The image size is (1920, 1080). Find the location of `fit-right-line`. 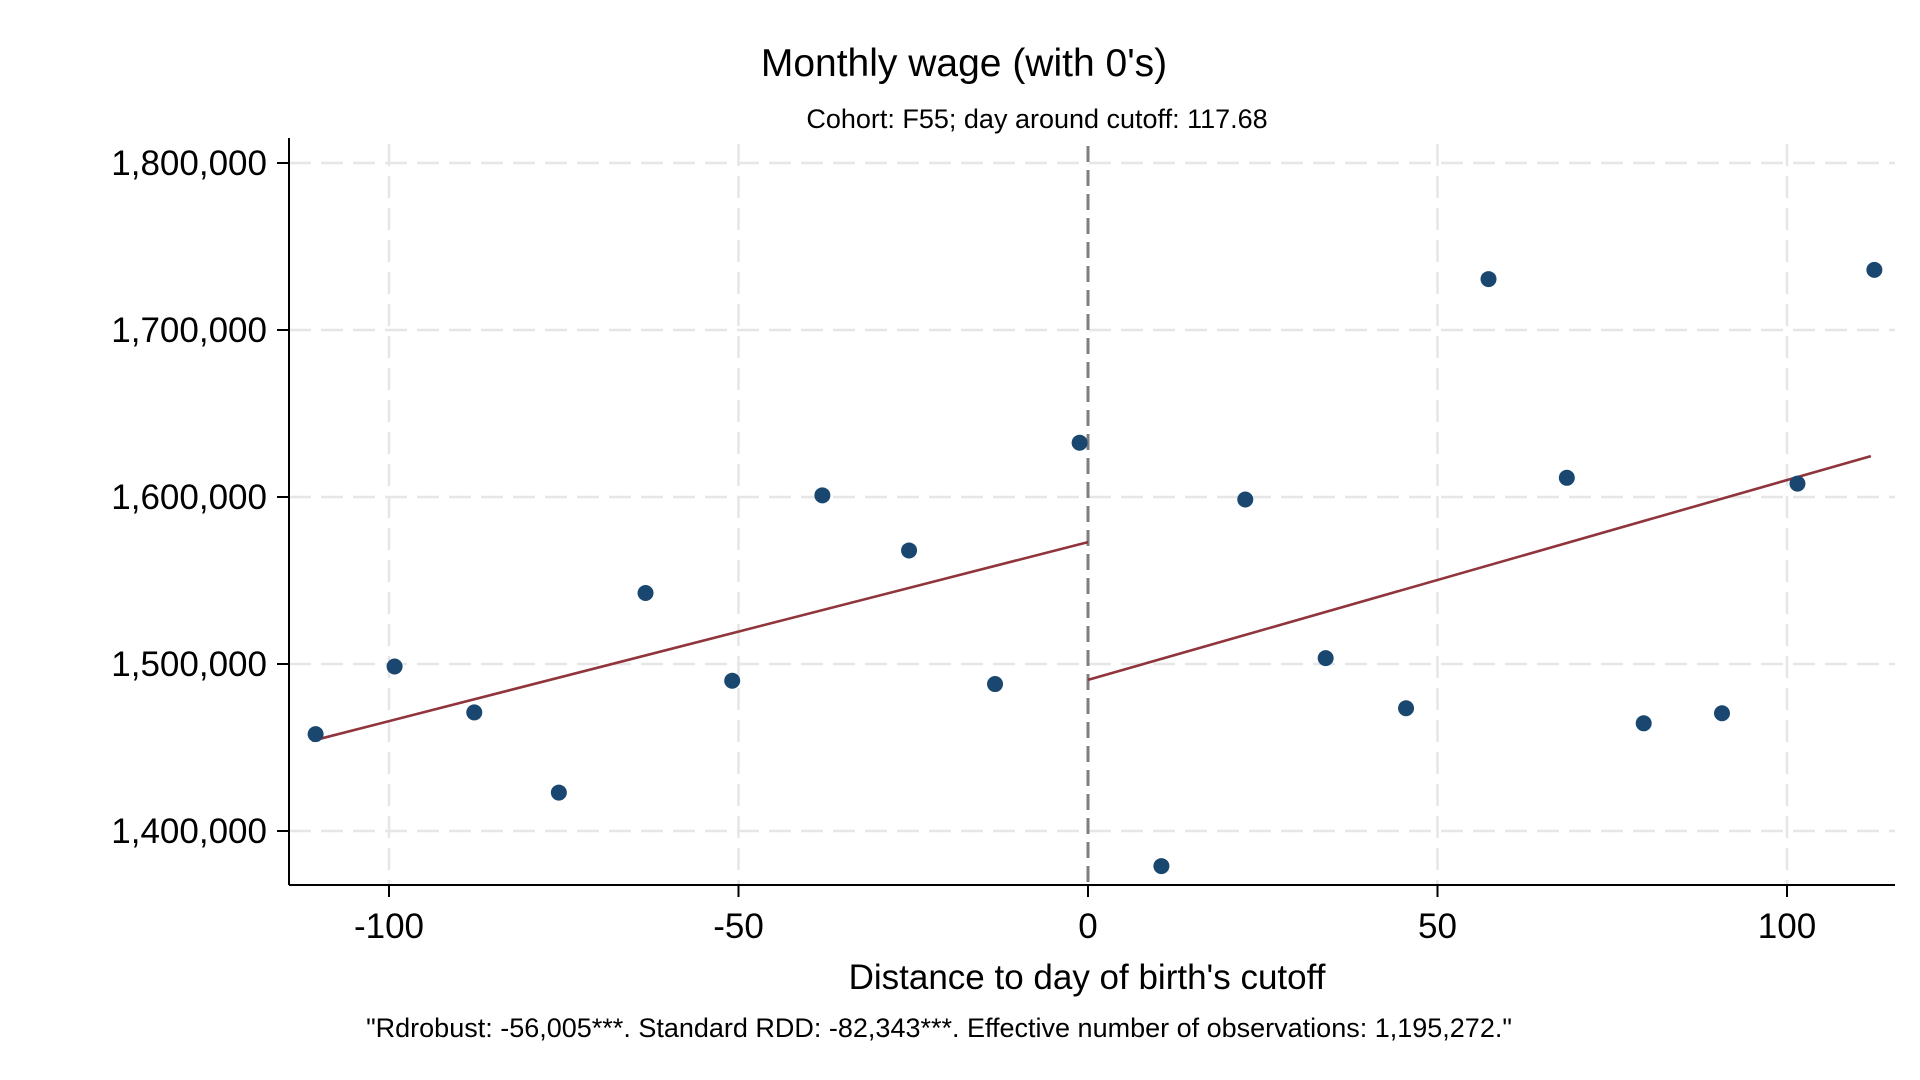

fit-right-line is located at coordinates (1479, 568).